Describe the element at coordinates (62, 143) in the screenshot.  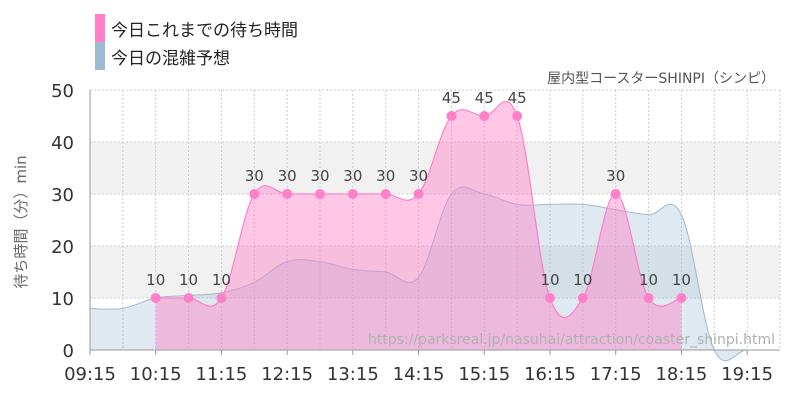
I see `y-tick-label: 40` at that location.